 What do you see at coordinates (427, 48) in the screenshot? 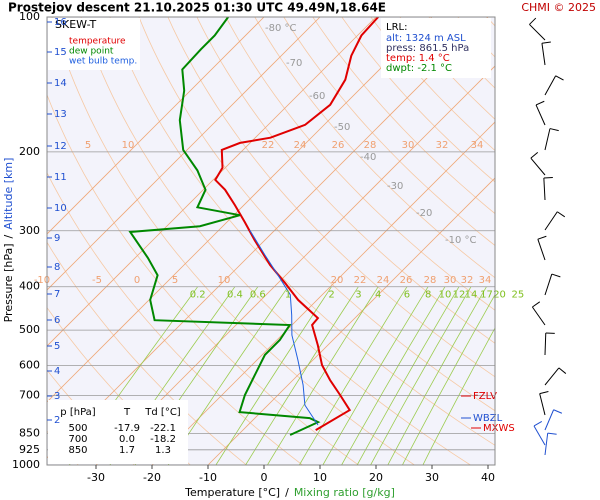
I see `lrl-line: press: 861.5 hPa` at bounding box center [427, 48].